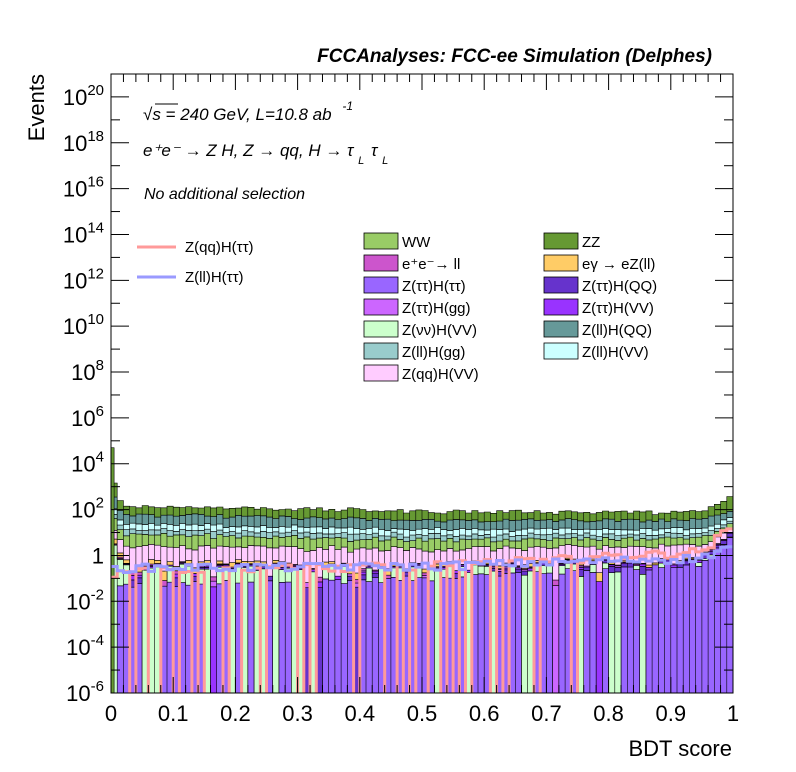 The width and height of the screenshot is (796, 772). I want to click on x-tick-label: 0.4, so click(360, 713).